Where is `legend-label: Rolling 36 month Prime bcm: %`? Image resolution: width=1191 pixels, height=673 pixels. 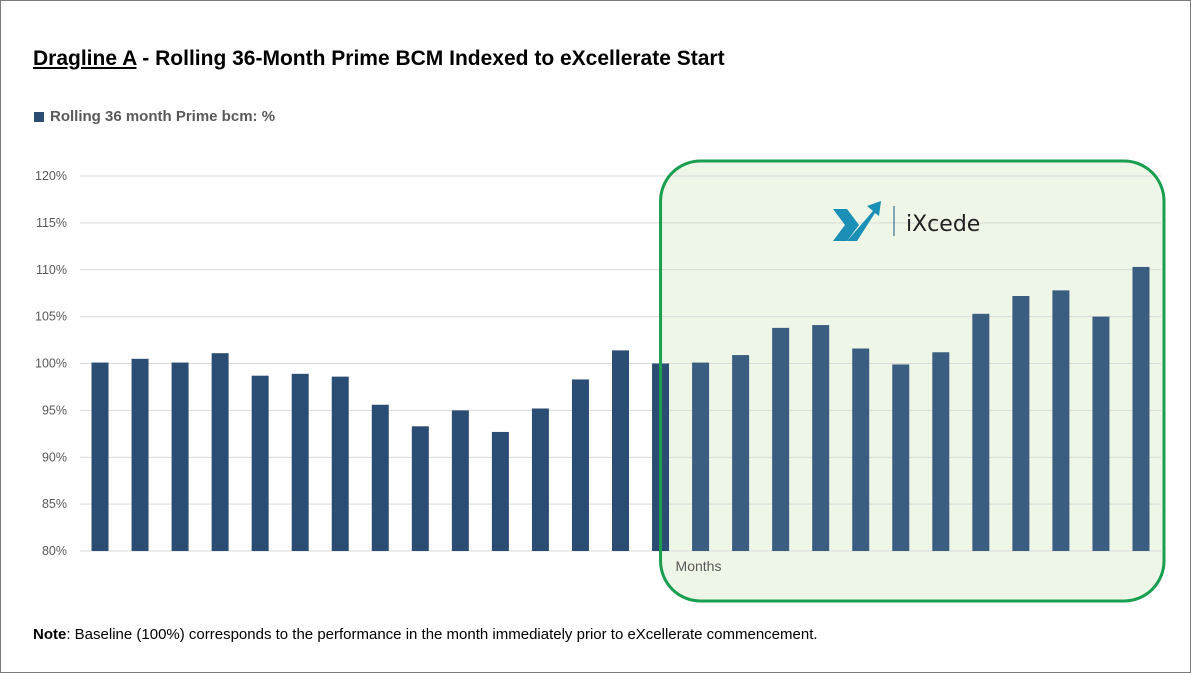 legend-label: Rolling 36 month Prime bcm: % is located at coordinates (163, 116).